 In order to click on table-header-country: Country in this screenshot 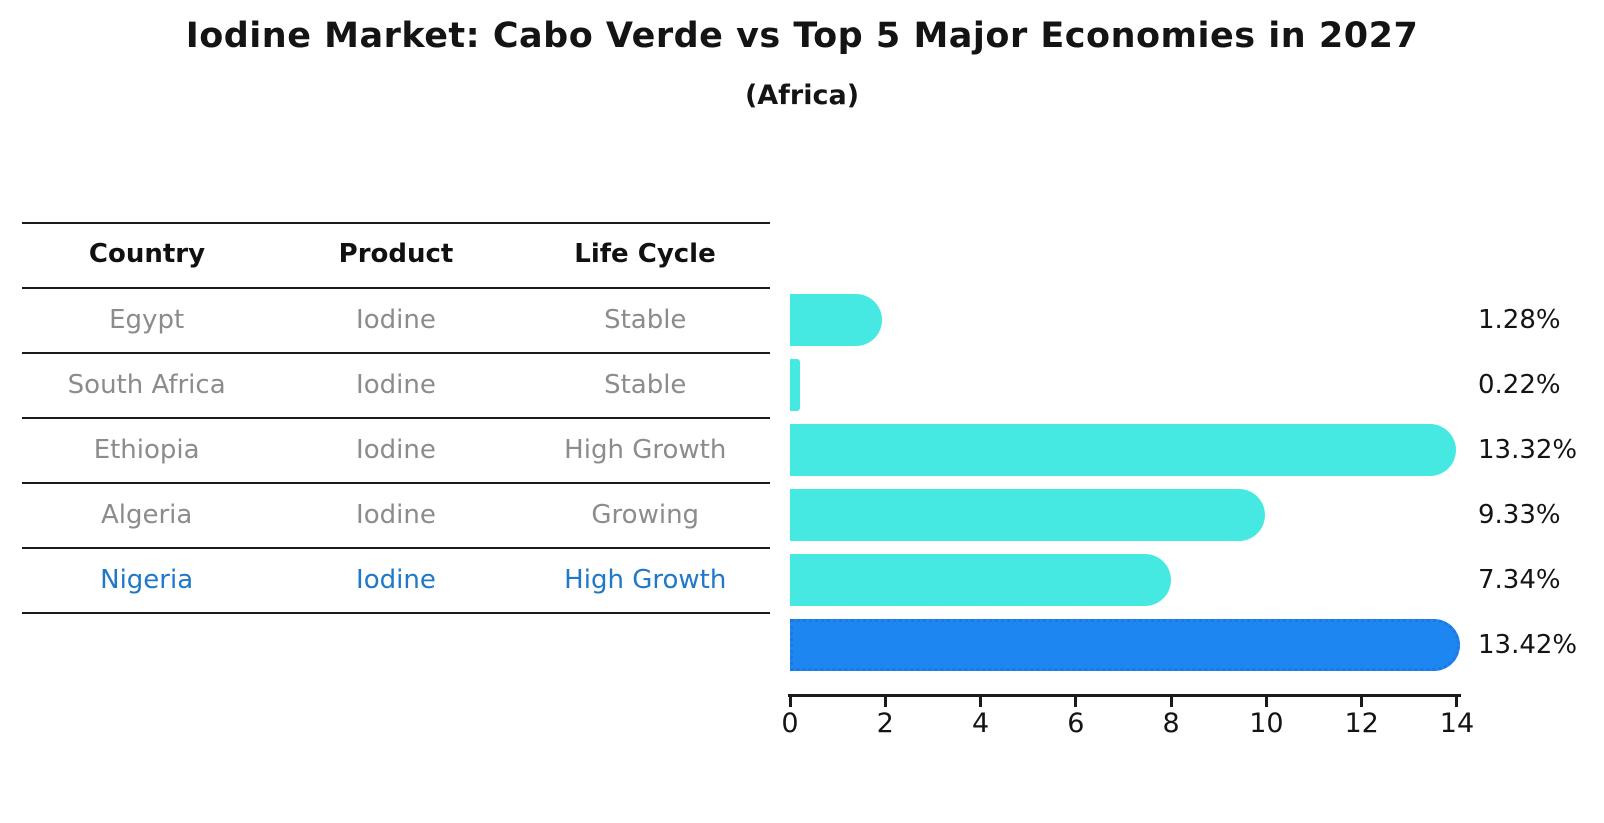, I will do `click(147, 254)`.